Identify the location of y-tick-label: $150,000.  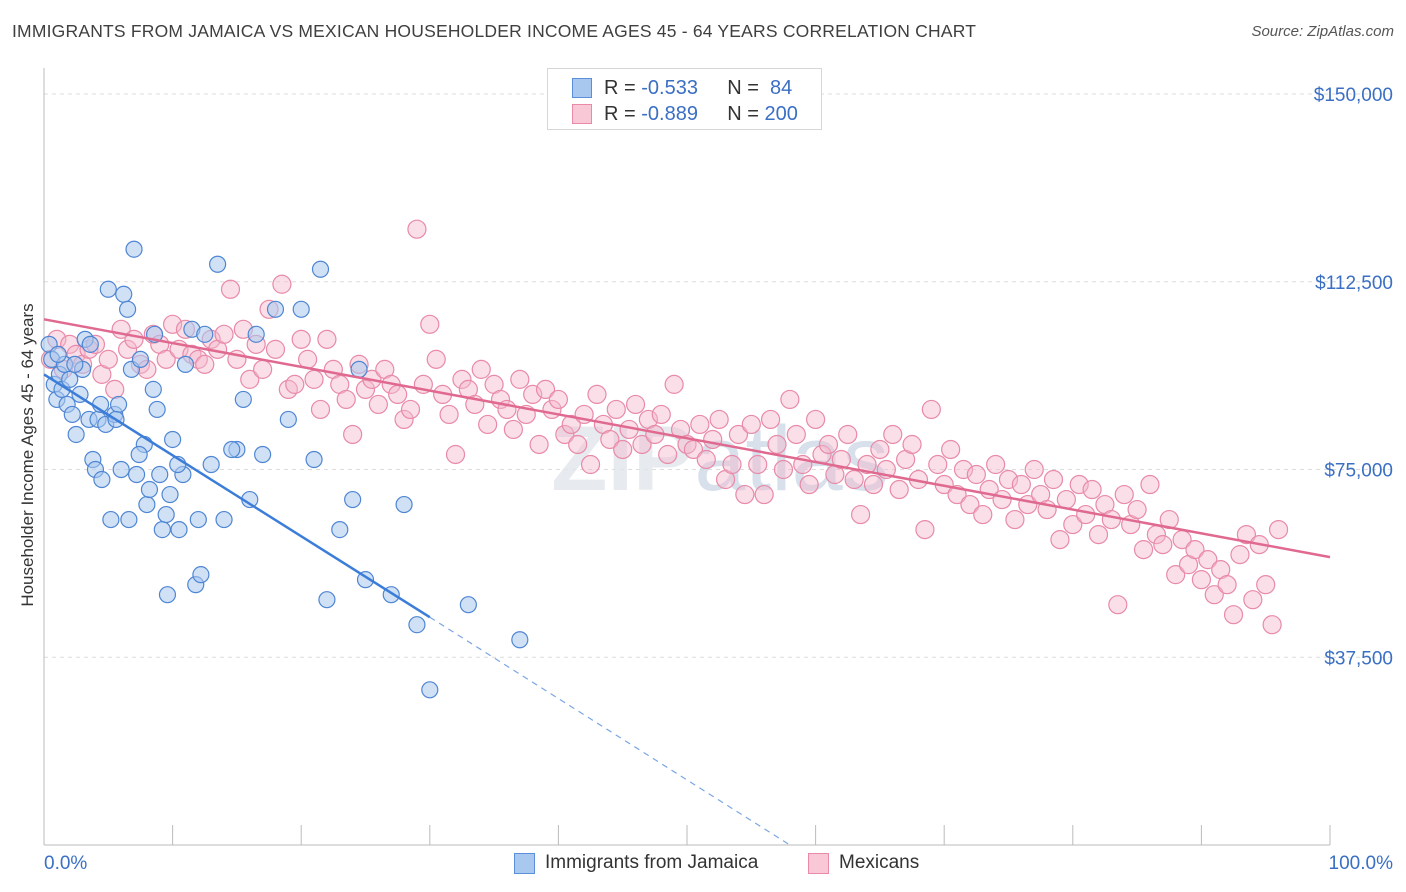
(1353, 95).